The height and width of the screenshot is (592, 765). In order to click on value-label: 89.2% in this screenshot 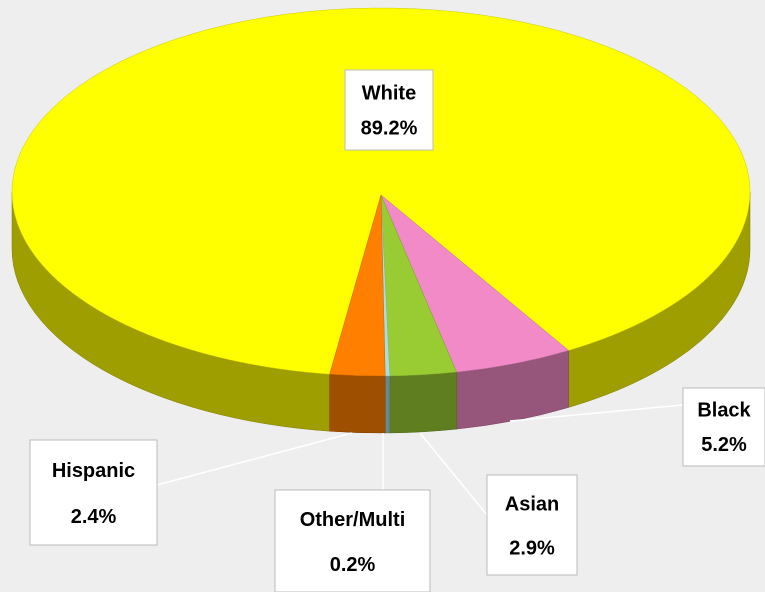, I will do `click(389, 128)`.